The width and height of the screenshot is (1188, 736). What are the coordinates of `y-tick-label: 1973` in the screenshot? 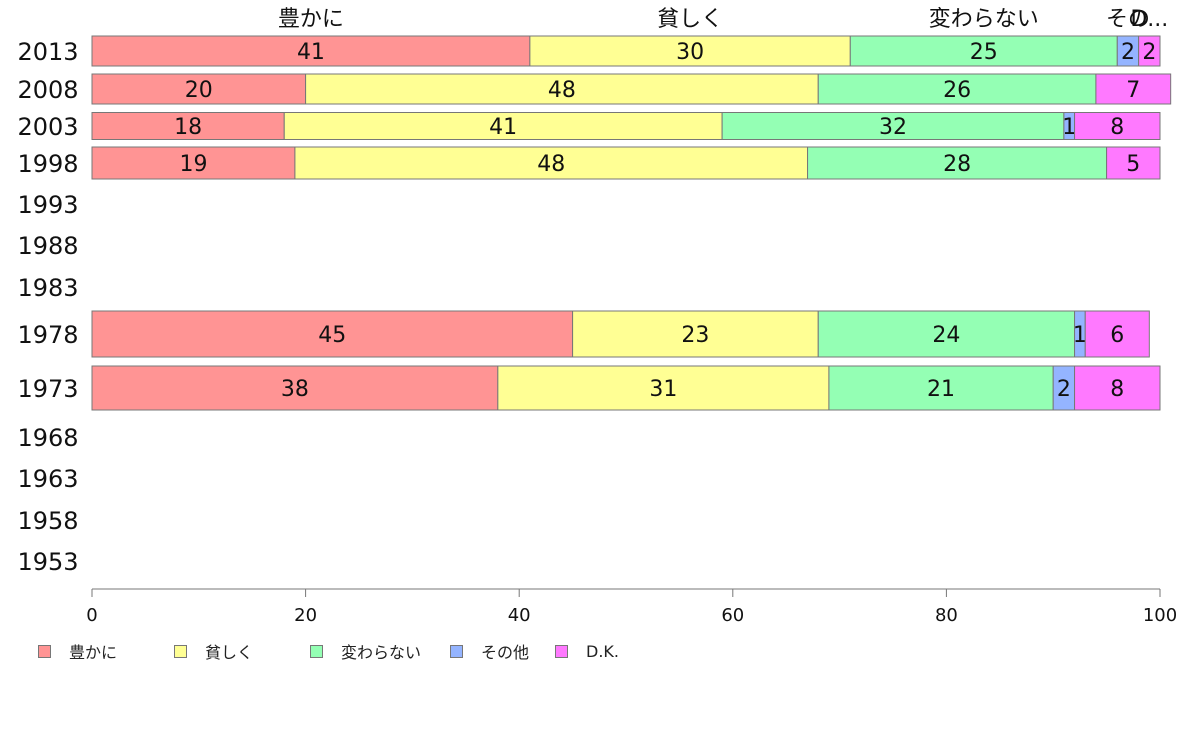 It's located at (47, 389).